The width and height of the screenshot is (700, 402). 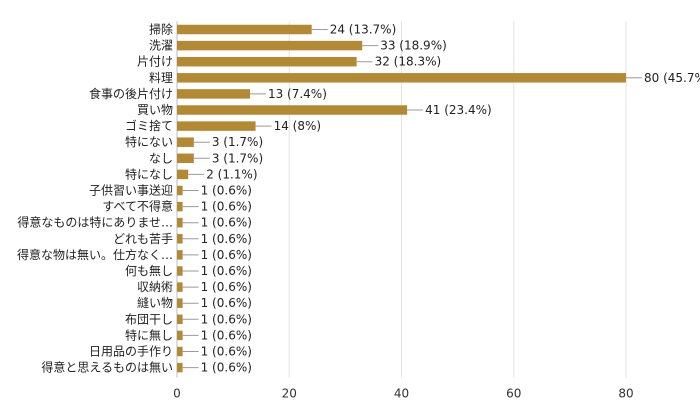 What do you see at coordinates (672, 78) in the screenshot?
I see `value-label: 80 (45.7%)` at bounding box center [672, 78].